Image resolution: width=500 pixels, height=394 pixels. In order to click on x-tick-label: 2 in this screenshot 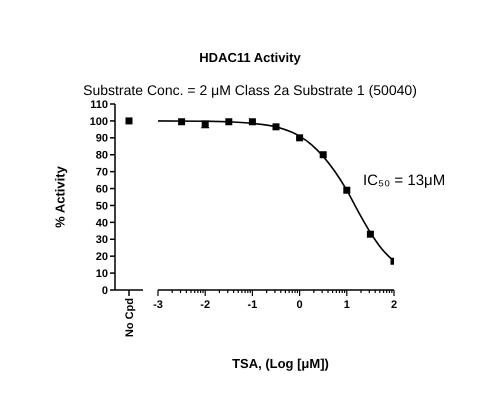, I will do `click(394, 305)`.